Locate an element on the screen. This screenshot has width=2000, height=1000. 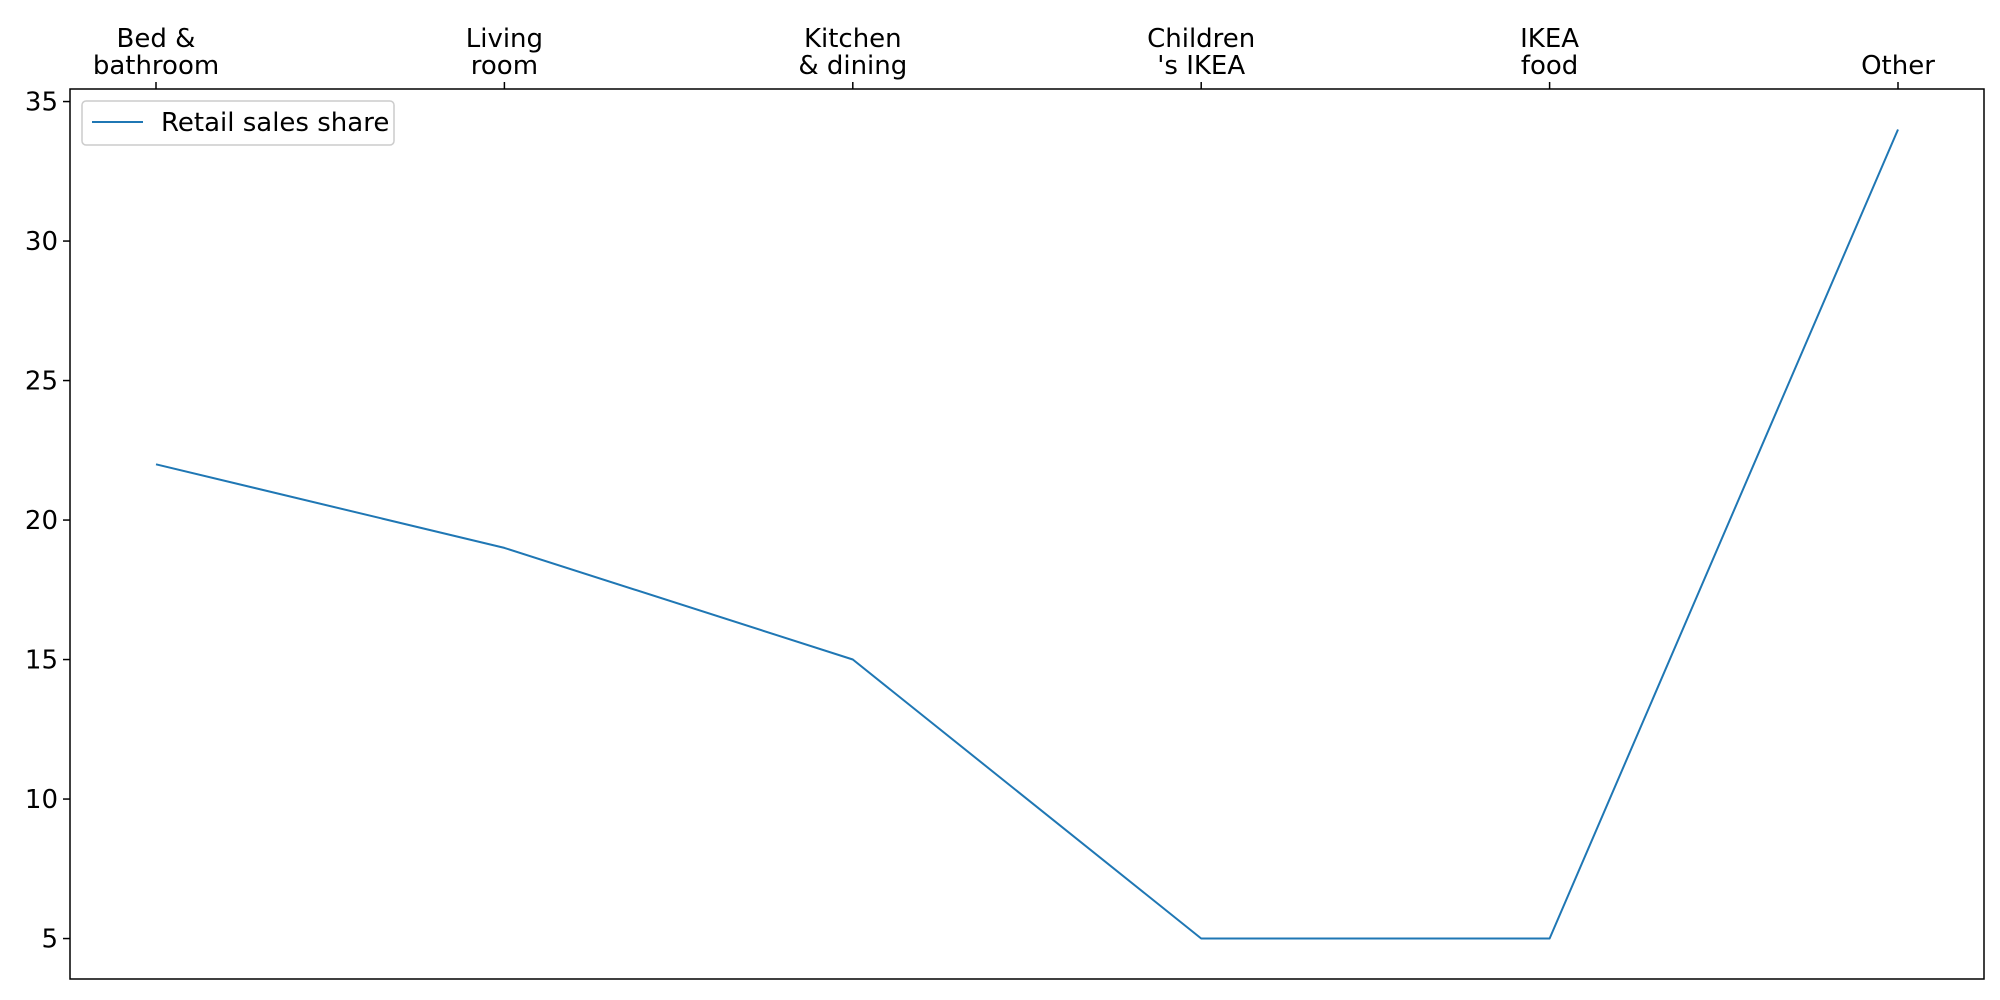
y-tick-label: 20 is located at coordinates (41, 521).